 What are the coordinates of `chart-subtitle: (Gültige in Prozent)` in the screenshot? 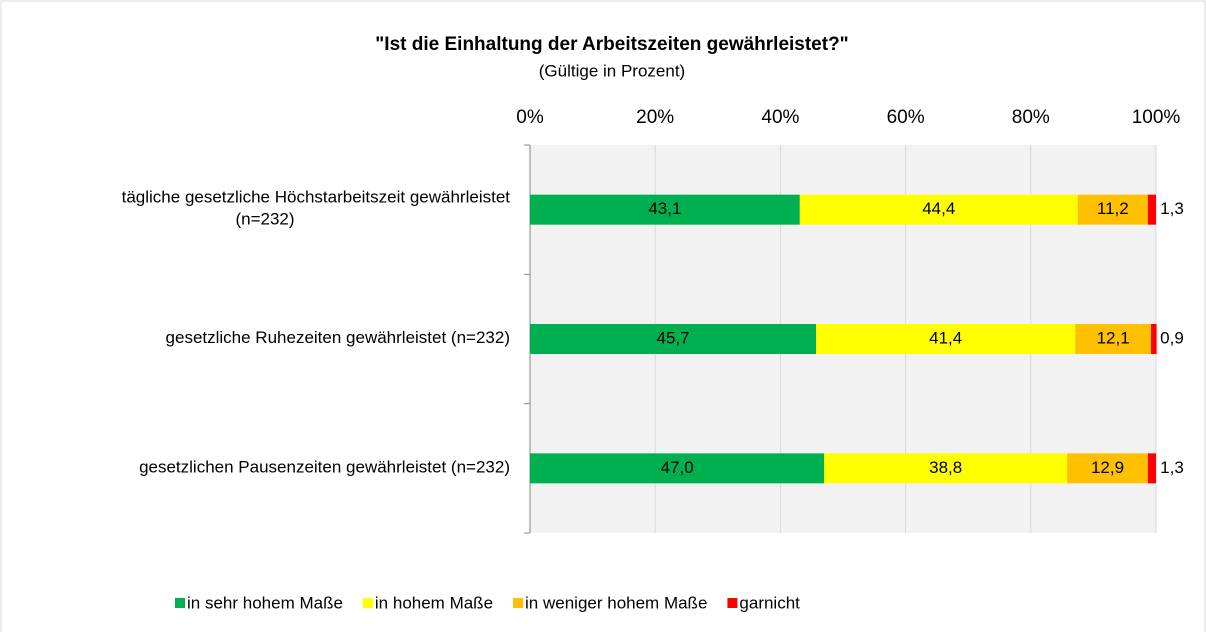 It's located at (612, 70).